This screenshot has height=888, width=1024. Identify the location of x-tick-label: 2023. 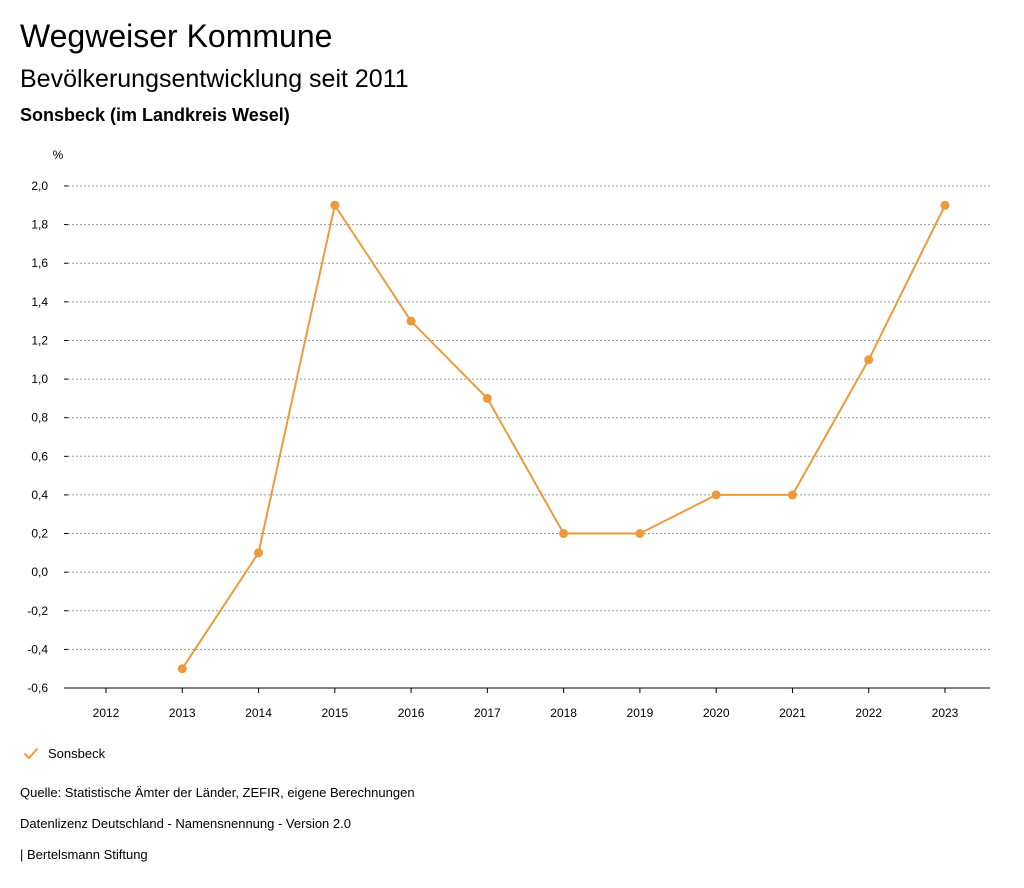
(945, 713).